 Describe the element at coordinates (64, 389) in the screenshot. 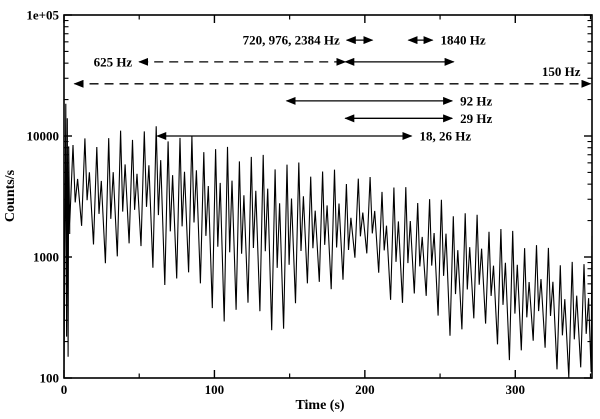

I see `x-tick-label: 0` at that location.